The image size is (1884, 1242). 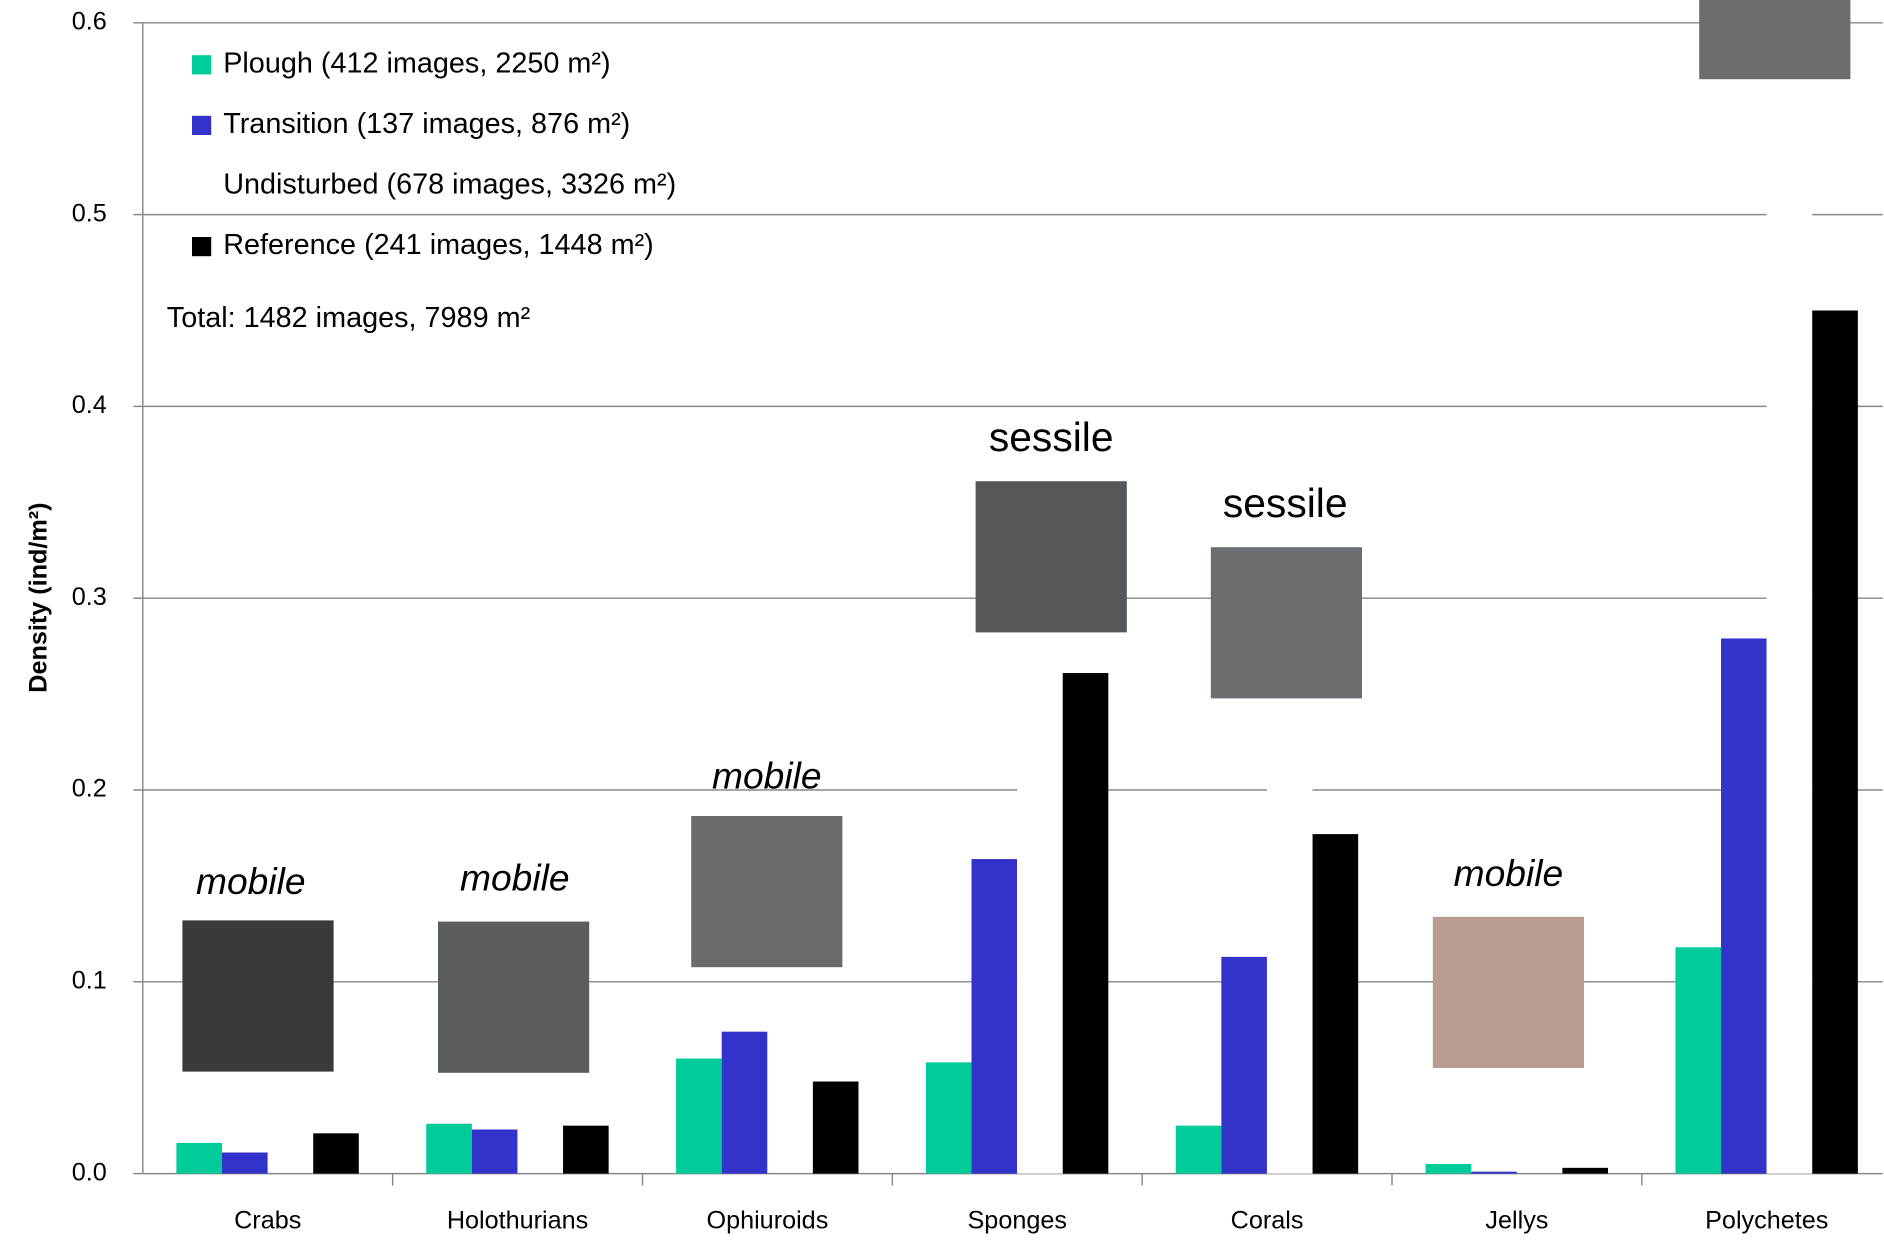 What do you see at coordinates (426, 124) in the screenshot?
I see `legend-label: Transition (137 images, 876 m²)` at bounding box center [426, 124].